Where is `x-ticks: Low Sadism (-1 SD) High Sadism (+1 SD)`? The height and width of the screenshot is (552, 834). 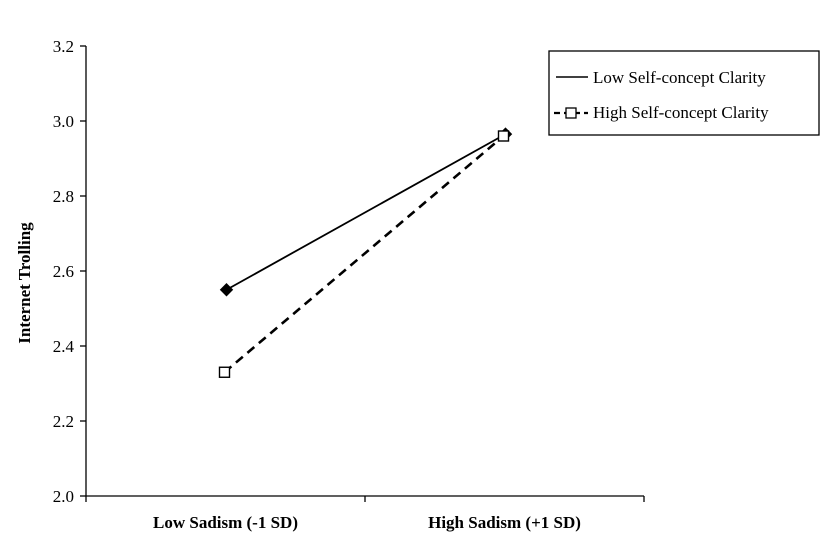
x-ticks: Low Sadism (-1 SD) High Sadism (+1 SD) is located at coordinates (365, 514).